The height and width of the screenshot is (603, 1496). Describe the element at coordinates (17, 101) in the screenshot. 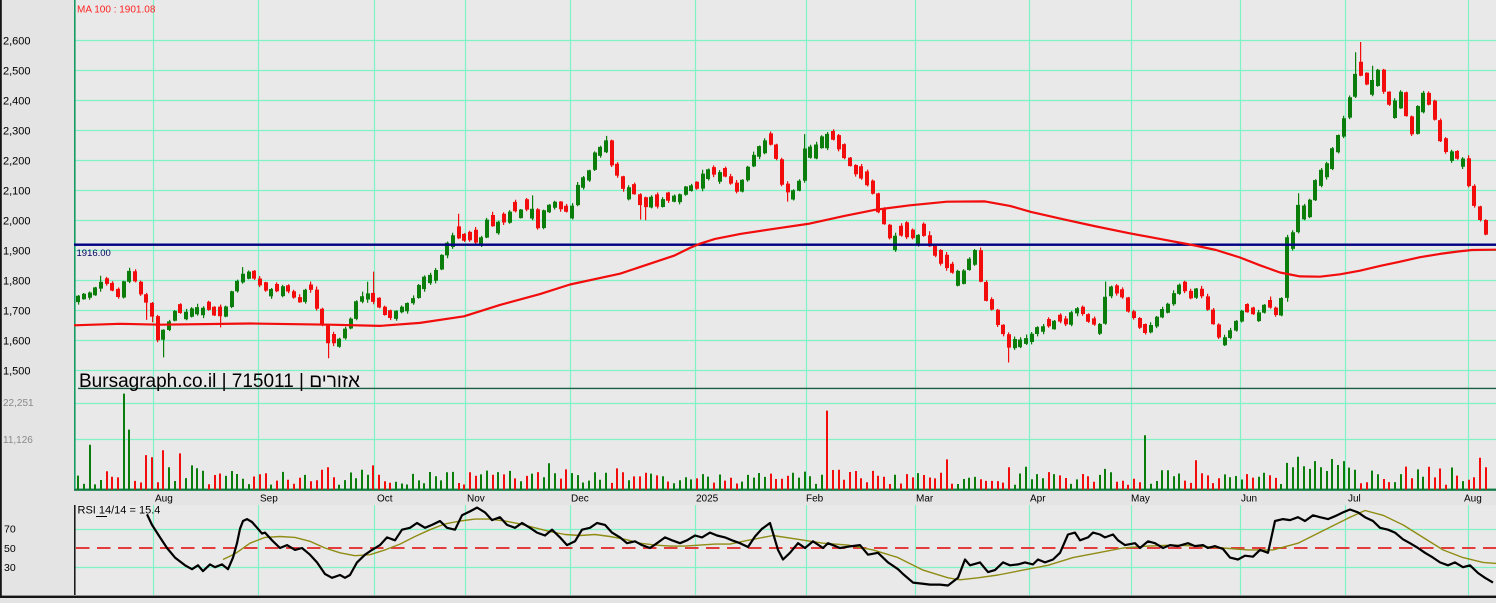

I see `svg-text: 2,400` at that location.